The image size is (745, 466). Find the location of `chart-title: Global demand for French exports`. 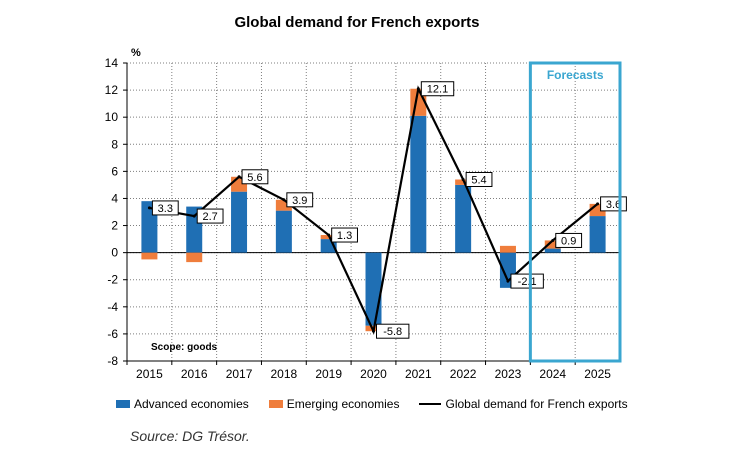

chart-title: Global demand for French exports is located at coordinates (357, 22).